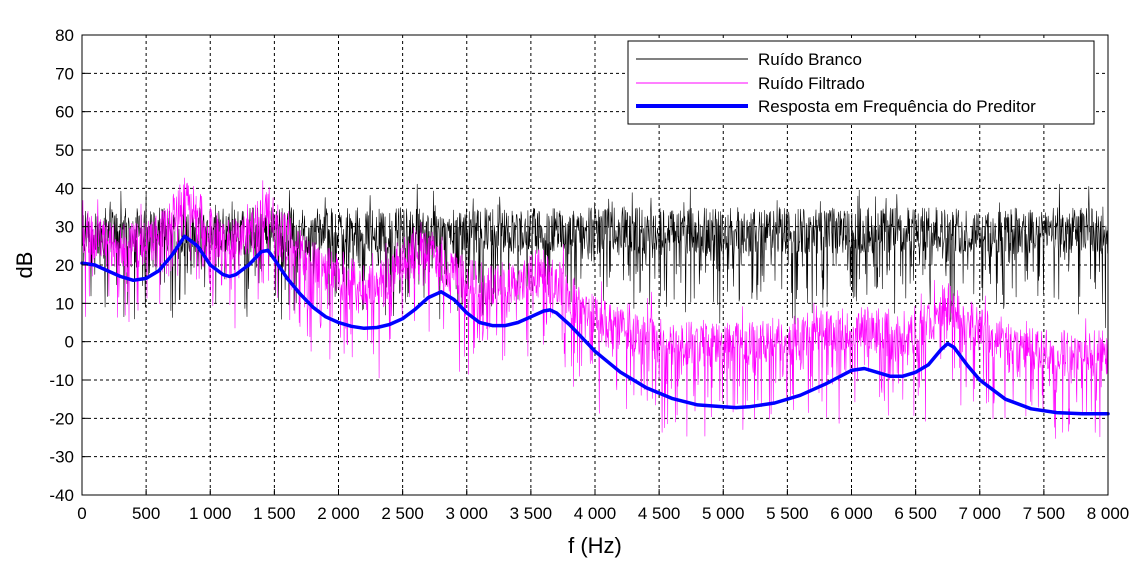 The image size is (1145, 567). I want to click on x-tick-label: 3 000, so click(466, 513).